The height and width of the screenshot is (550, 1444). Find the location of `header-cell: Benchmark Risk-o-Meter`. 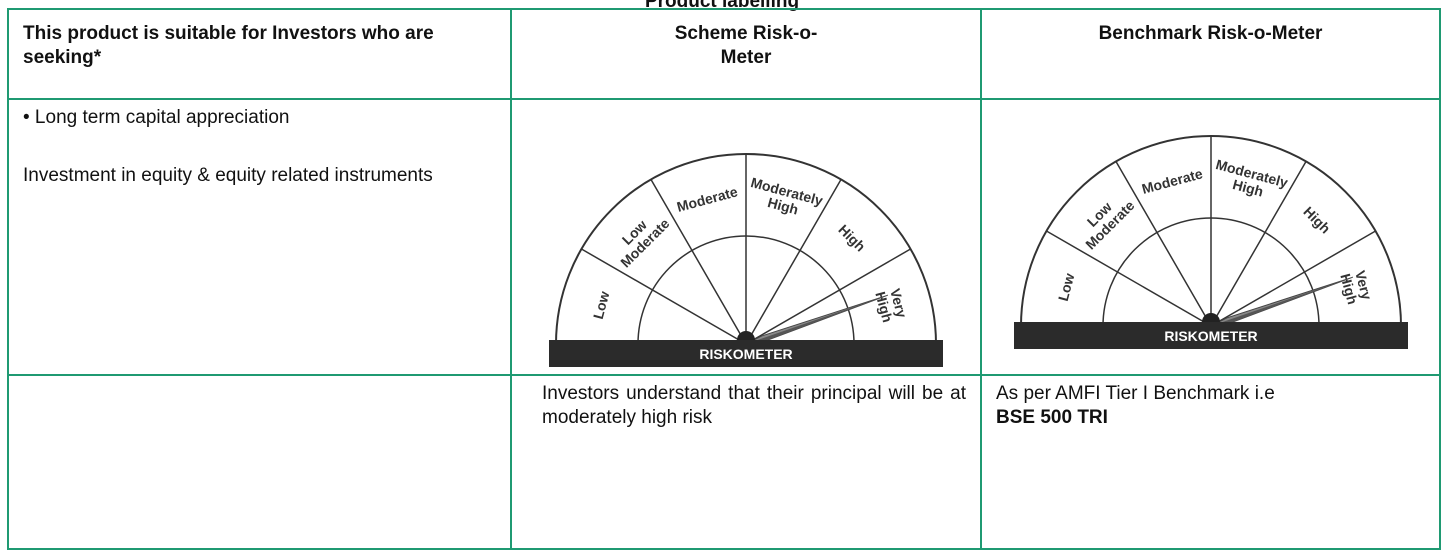

header-cell: Benchmark Risk-o-Meter is located at coordinates (1210, 54).